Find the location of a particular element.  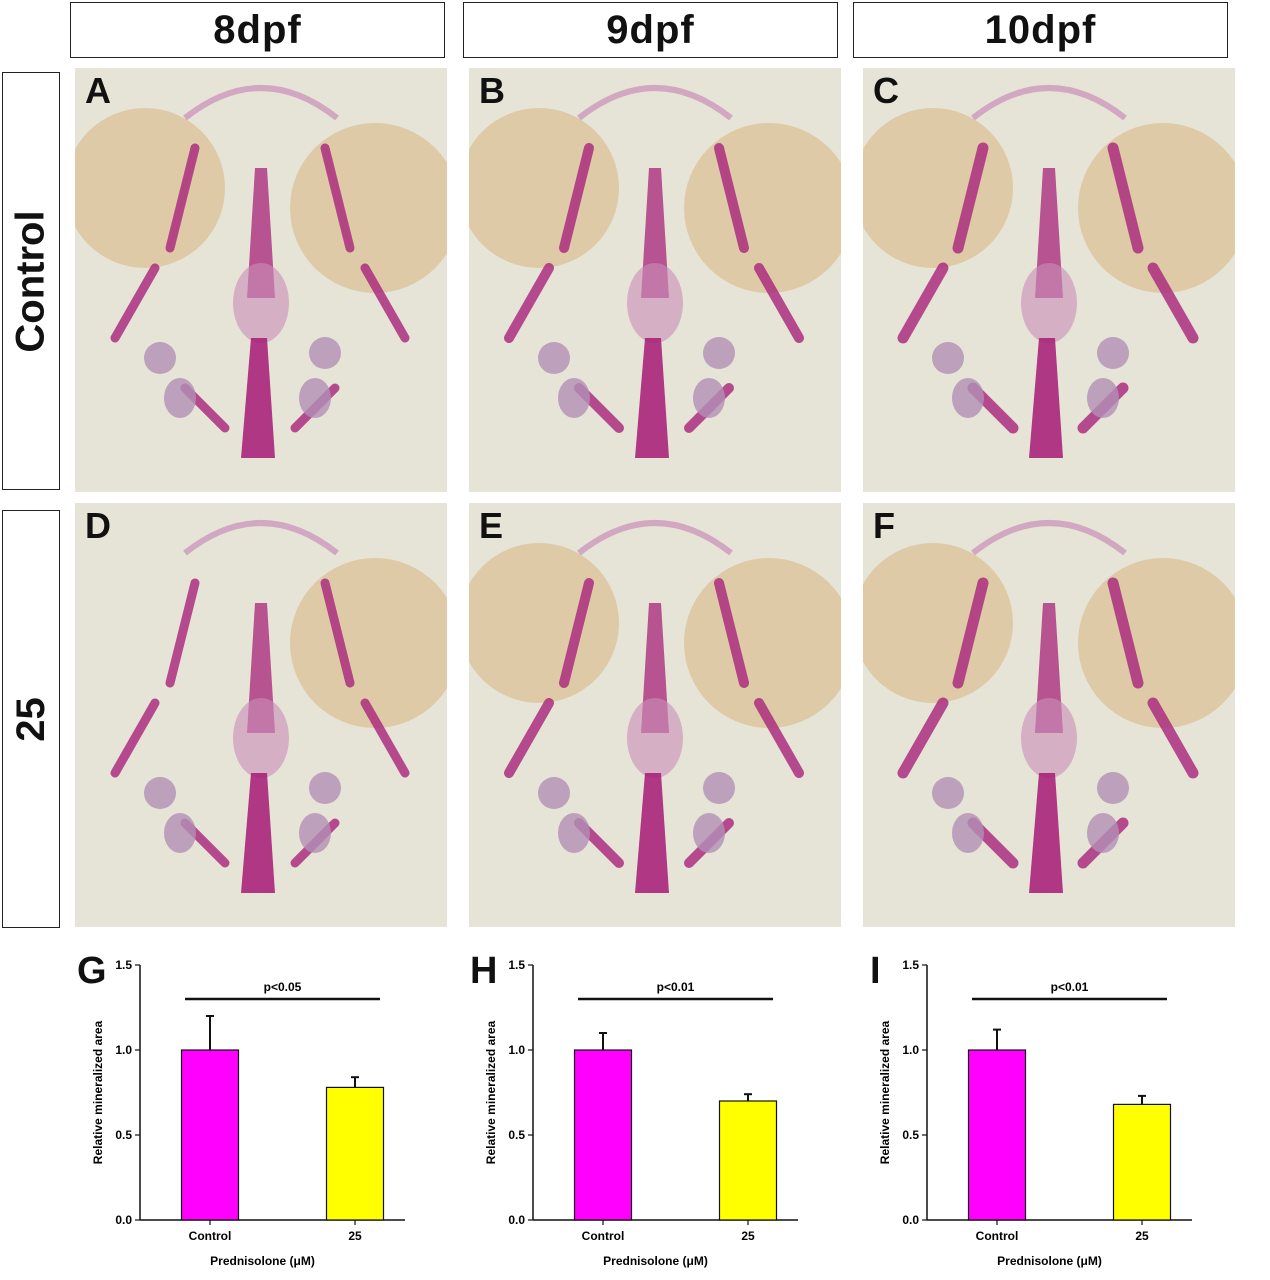

photo-panel-c: C is located at coordinates (1049, 280).